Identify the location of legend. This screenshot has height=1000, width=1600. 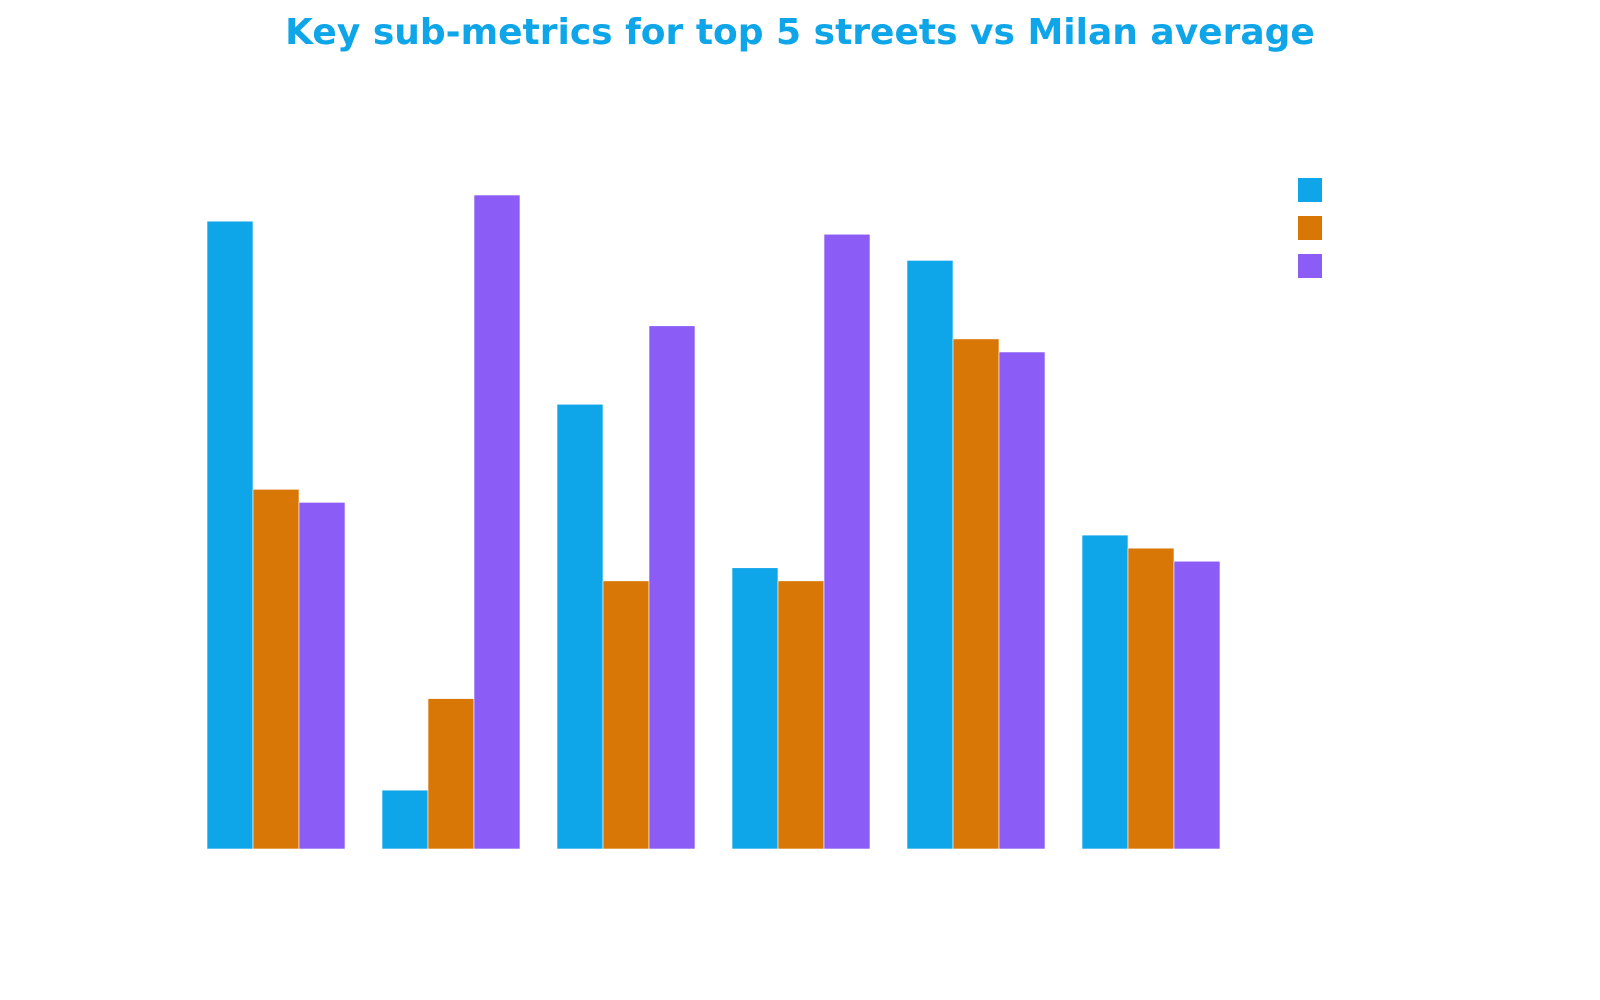
(1310, 228).